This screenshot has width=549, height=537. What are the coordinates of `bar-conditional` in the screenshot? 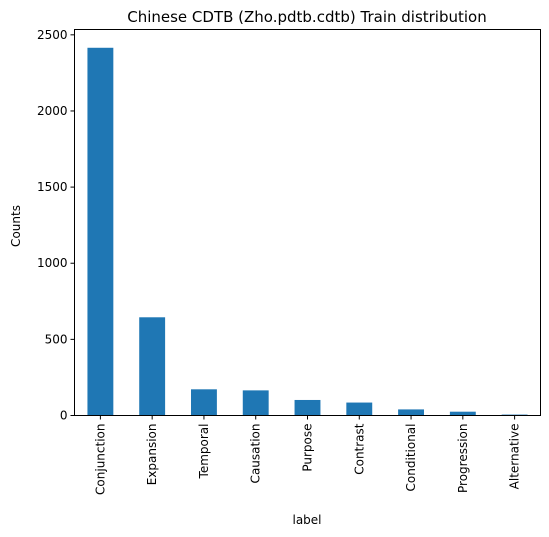 It's located at (411, 412).